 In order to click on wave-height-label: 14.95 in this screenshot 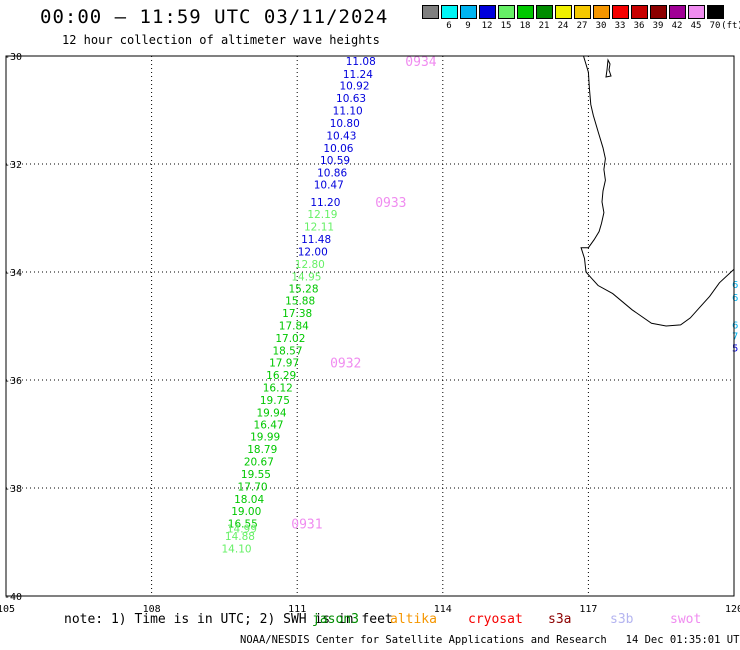, I will do `click(306, 277)`.